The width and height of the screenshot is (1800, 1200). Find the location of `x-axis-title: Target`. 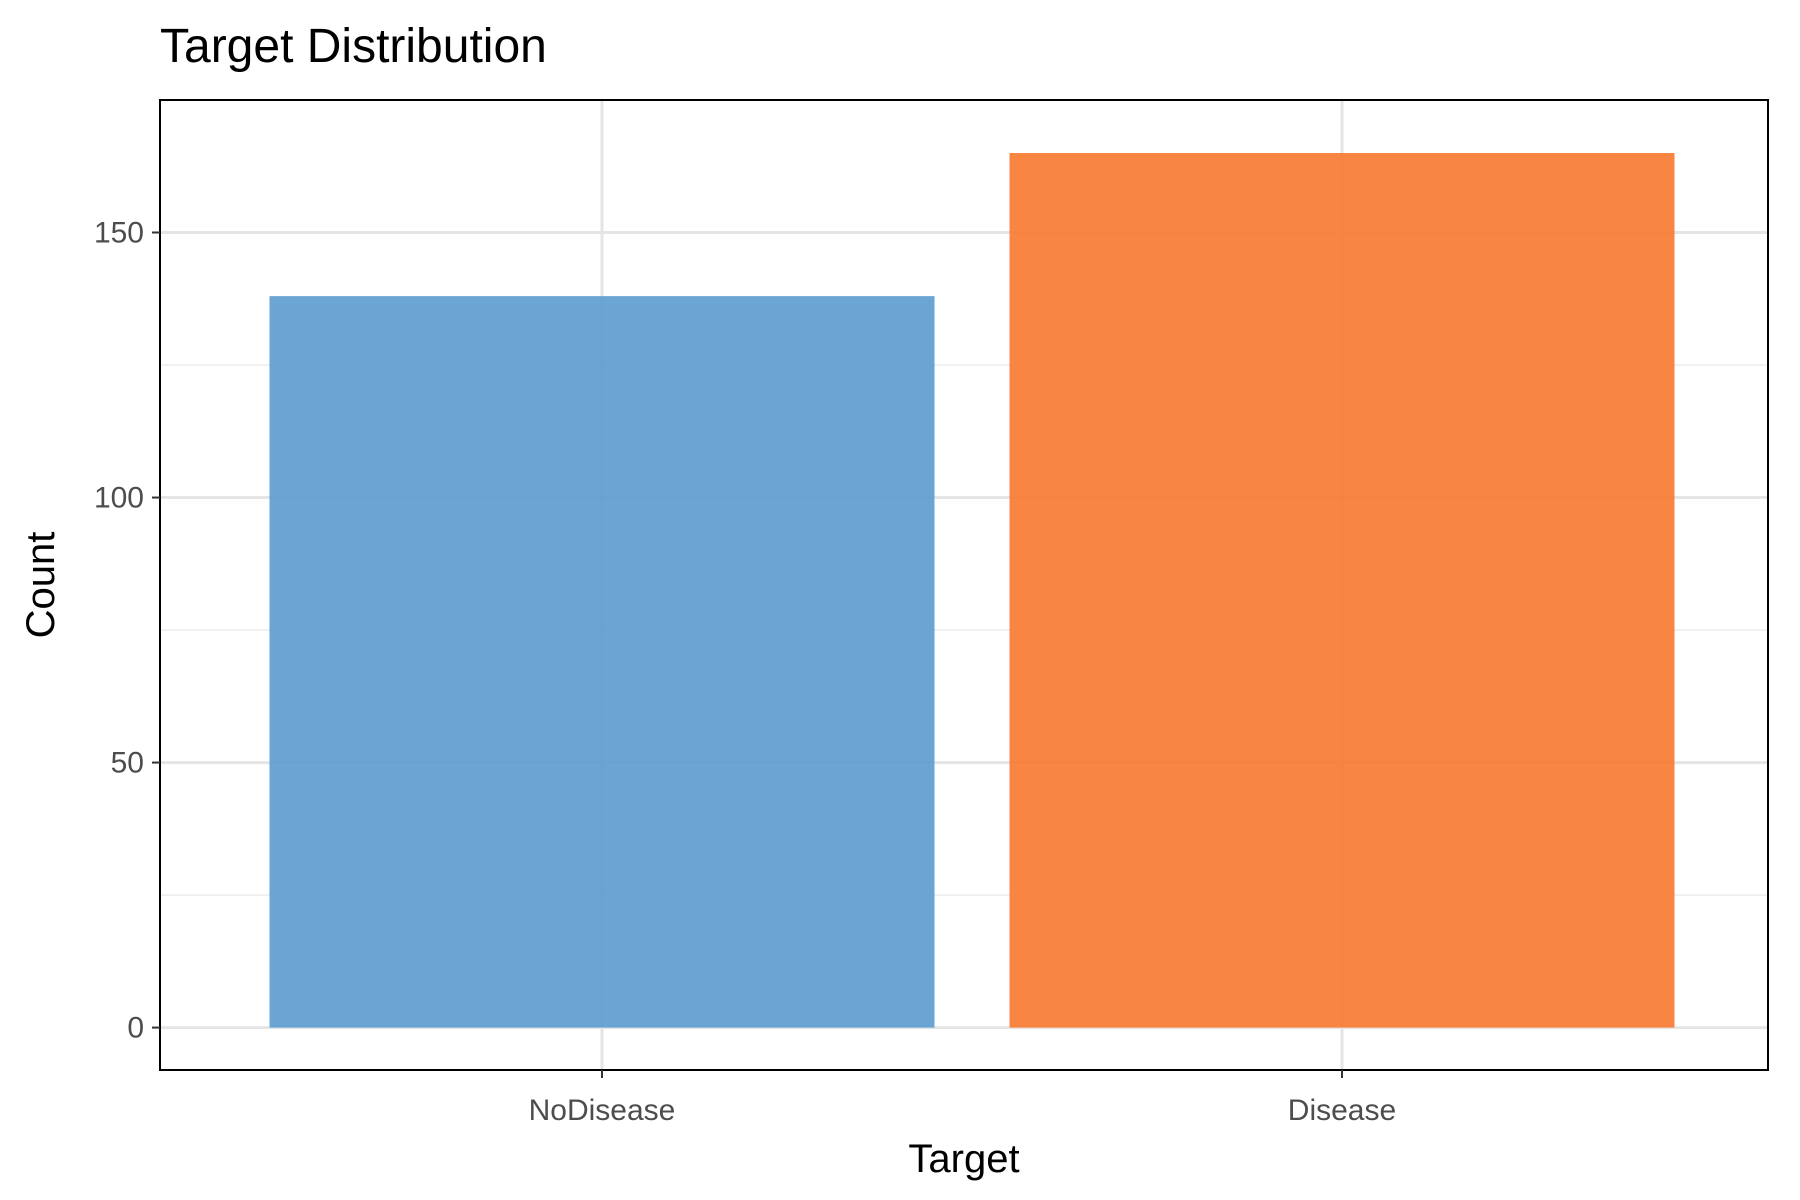

x-axis-title: Target is located at coordinates (963, 1159).